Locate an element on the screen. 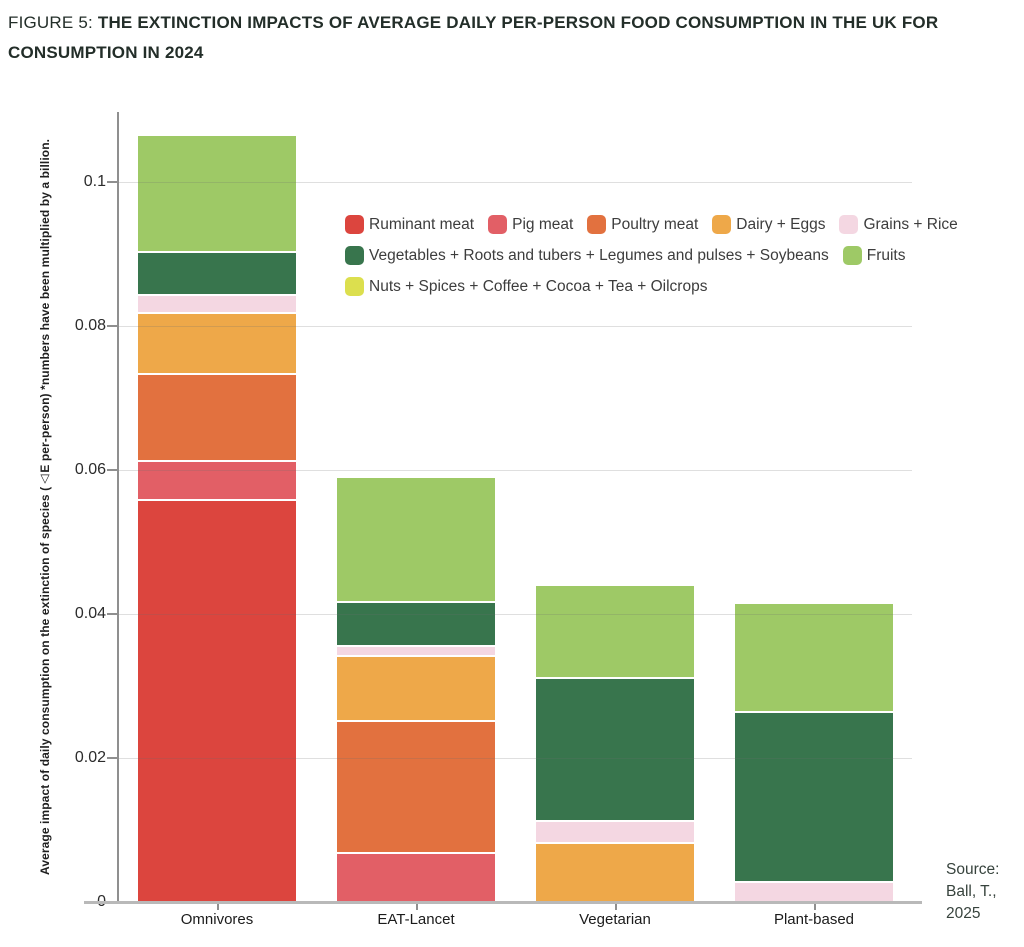 The width and height of the screenshot is (1024, 947). legend-label: Grains + Rice is located at coordinates (910, 224).